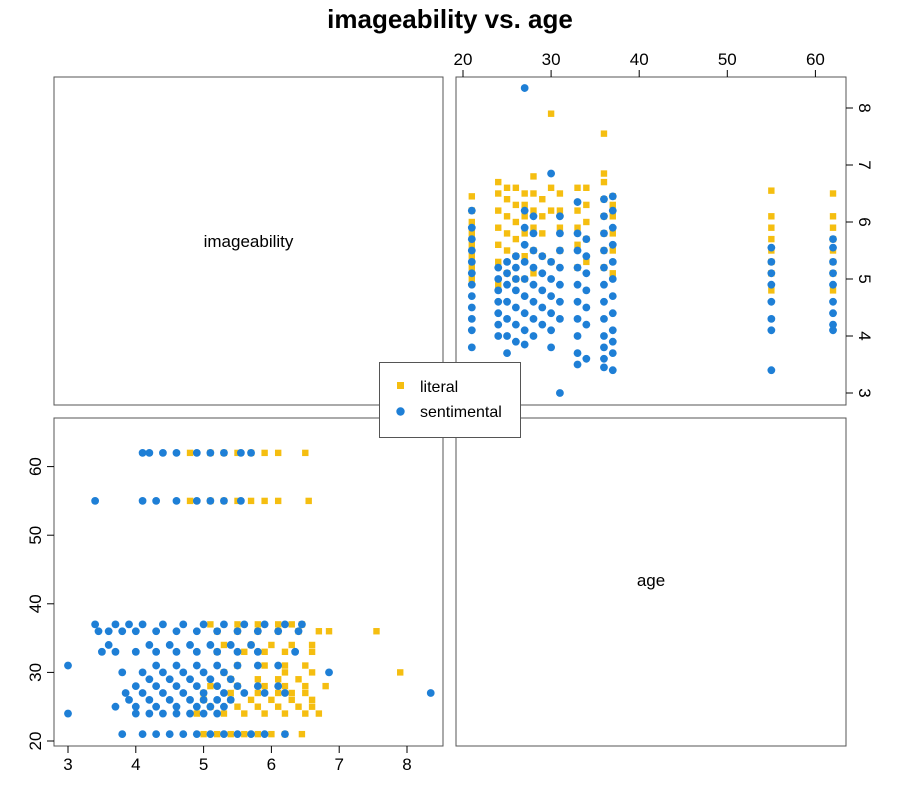 The height and width of the screenshot is (800, 900). Describe the element at coordinates (639, 59) in the screenshot. I see `top-tick-label-age: 40` at that location.